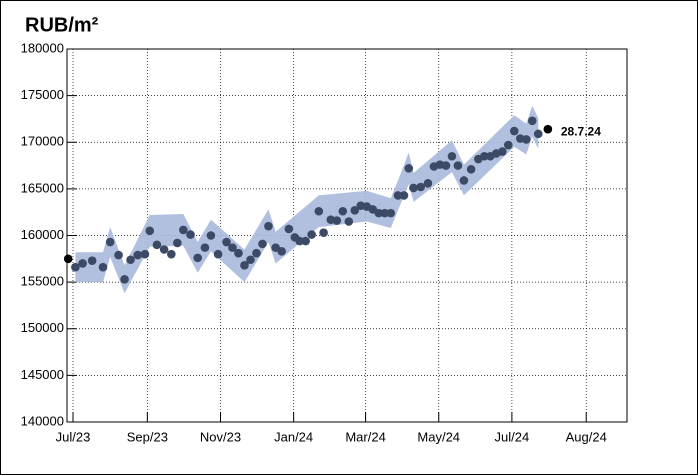  Describe the element at coordinates (42, 187) in the screenshot. I see `y-tick-label: 165000` at that location.